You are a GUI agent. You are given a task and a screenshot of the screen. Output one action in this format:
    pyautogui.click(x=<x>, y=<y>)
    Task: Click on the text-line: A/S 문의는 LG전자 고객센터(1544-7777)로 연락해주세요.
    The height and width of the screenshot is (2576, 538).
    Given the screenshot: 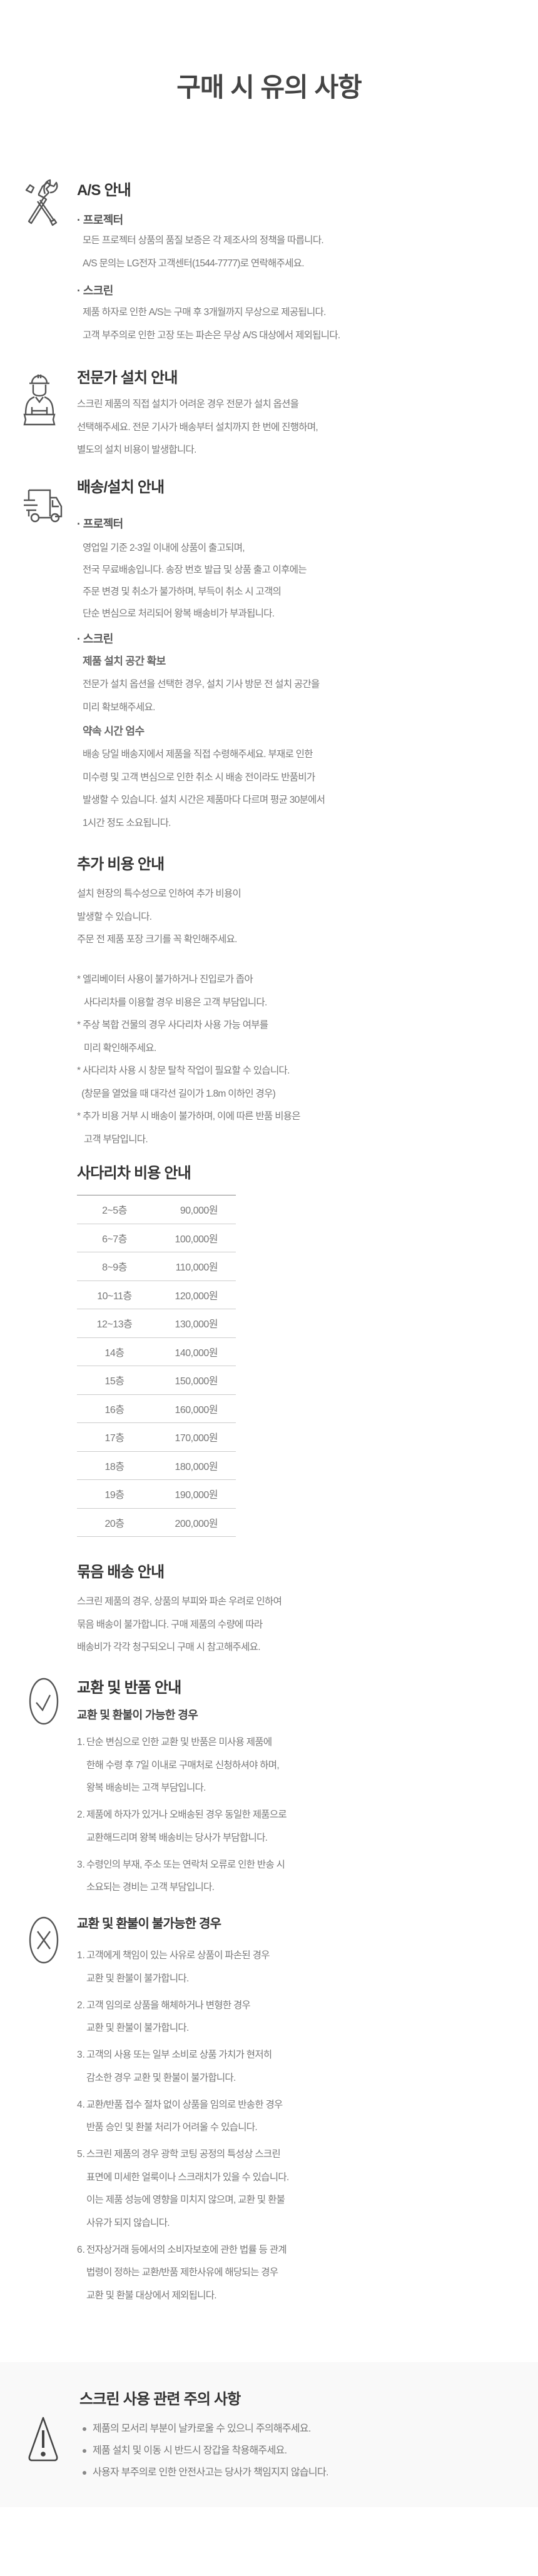 What is the action you would take?
    pyautogui.click(x=194, y=263)
    